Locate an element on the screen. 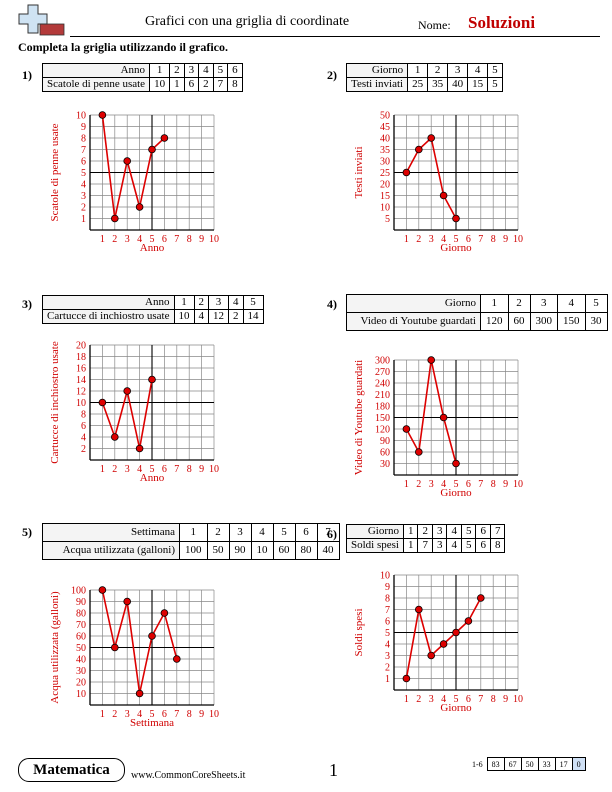 The width and height of the screenshot is (612, 792). score-range: 1-6 is located at coordinates (477, 764).